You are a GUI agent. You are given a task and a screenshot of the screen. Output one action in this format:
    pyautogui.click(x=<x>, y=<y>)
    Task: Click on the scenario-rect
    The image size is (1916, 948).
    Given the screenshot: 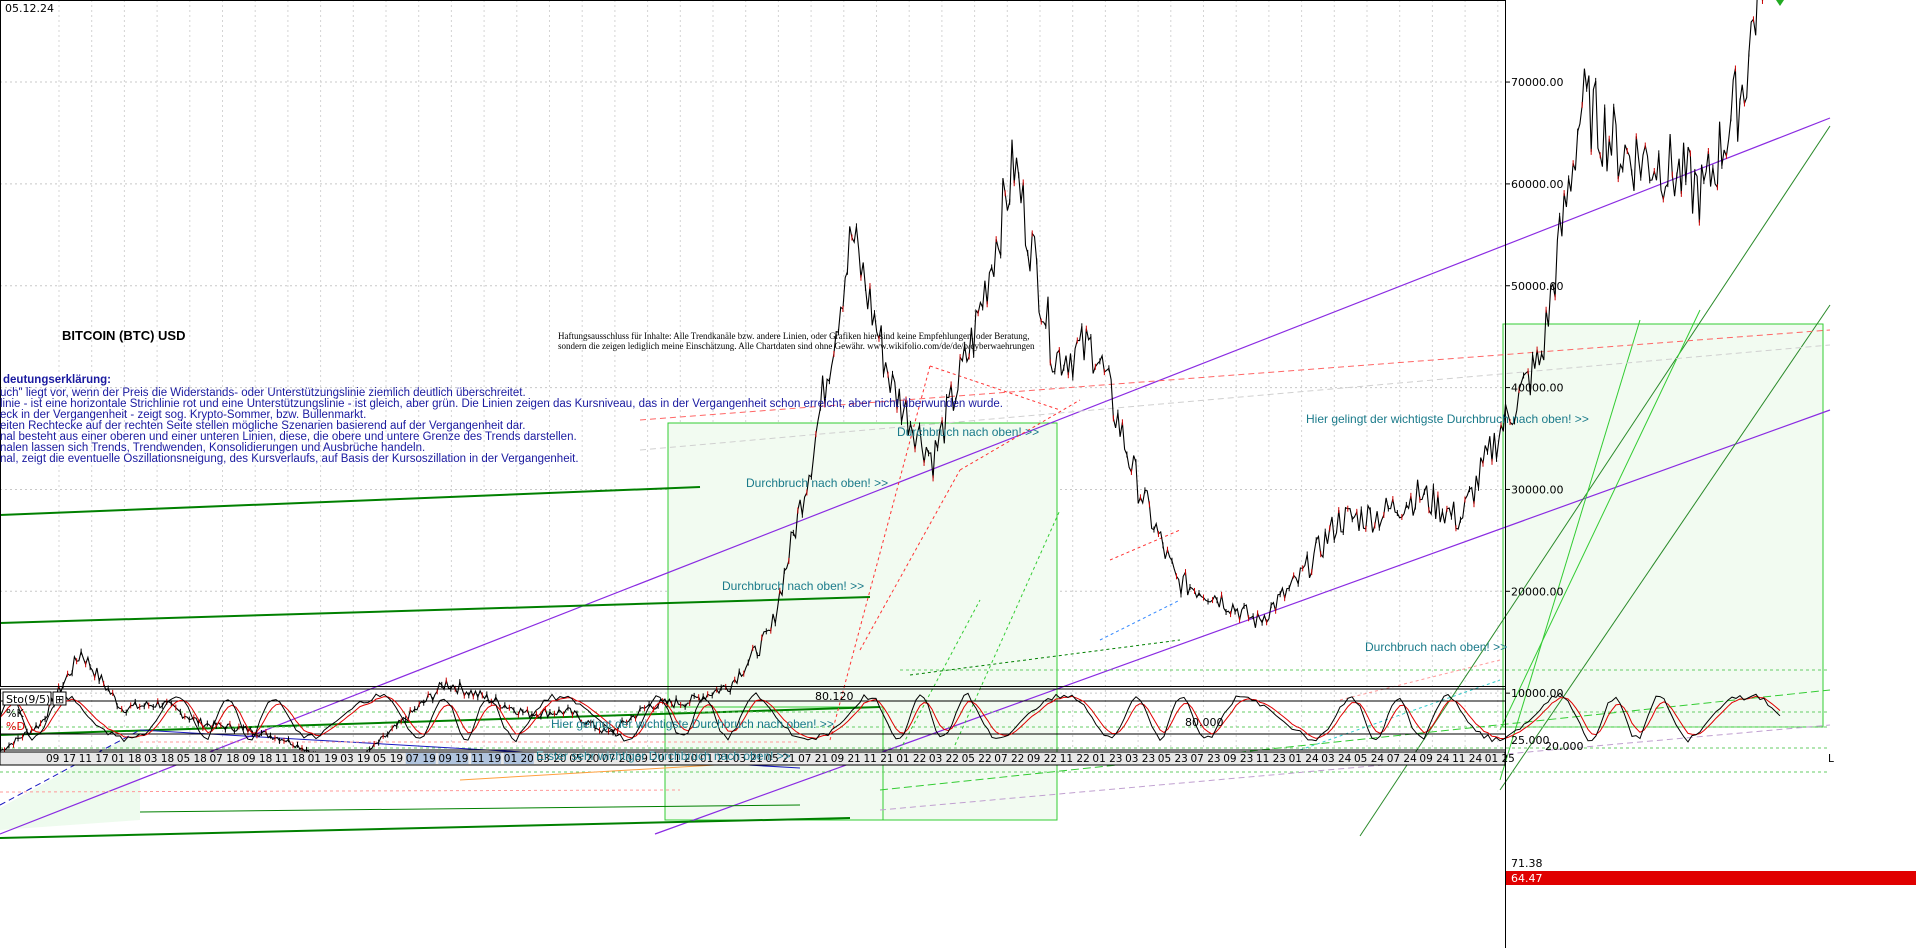 What is the action you would take?
    pyautogui.click(x=1663, y=525)
    